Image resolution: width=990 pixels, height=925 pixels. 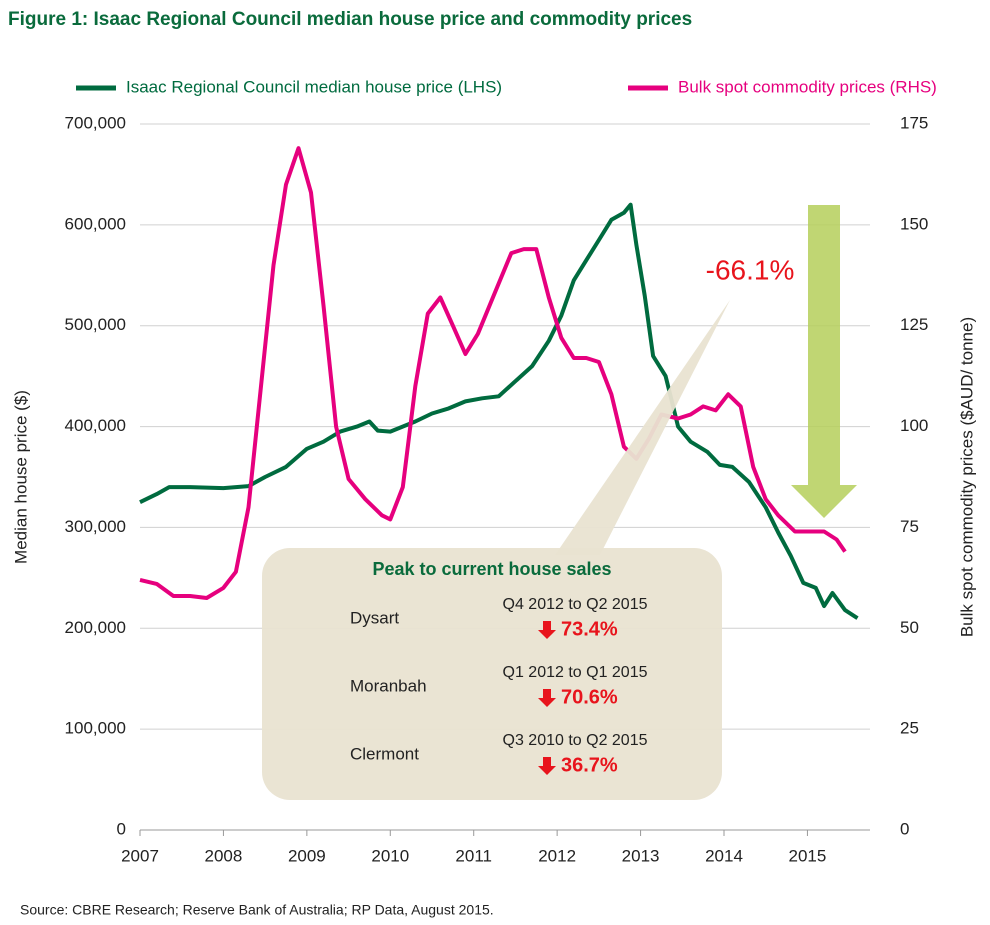 What do you see at coordinates (914, 324) in the screenshot?
I see `y2-tick-label: 125` at bounding box center [914, 324].